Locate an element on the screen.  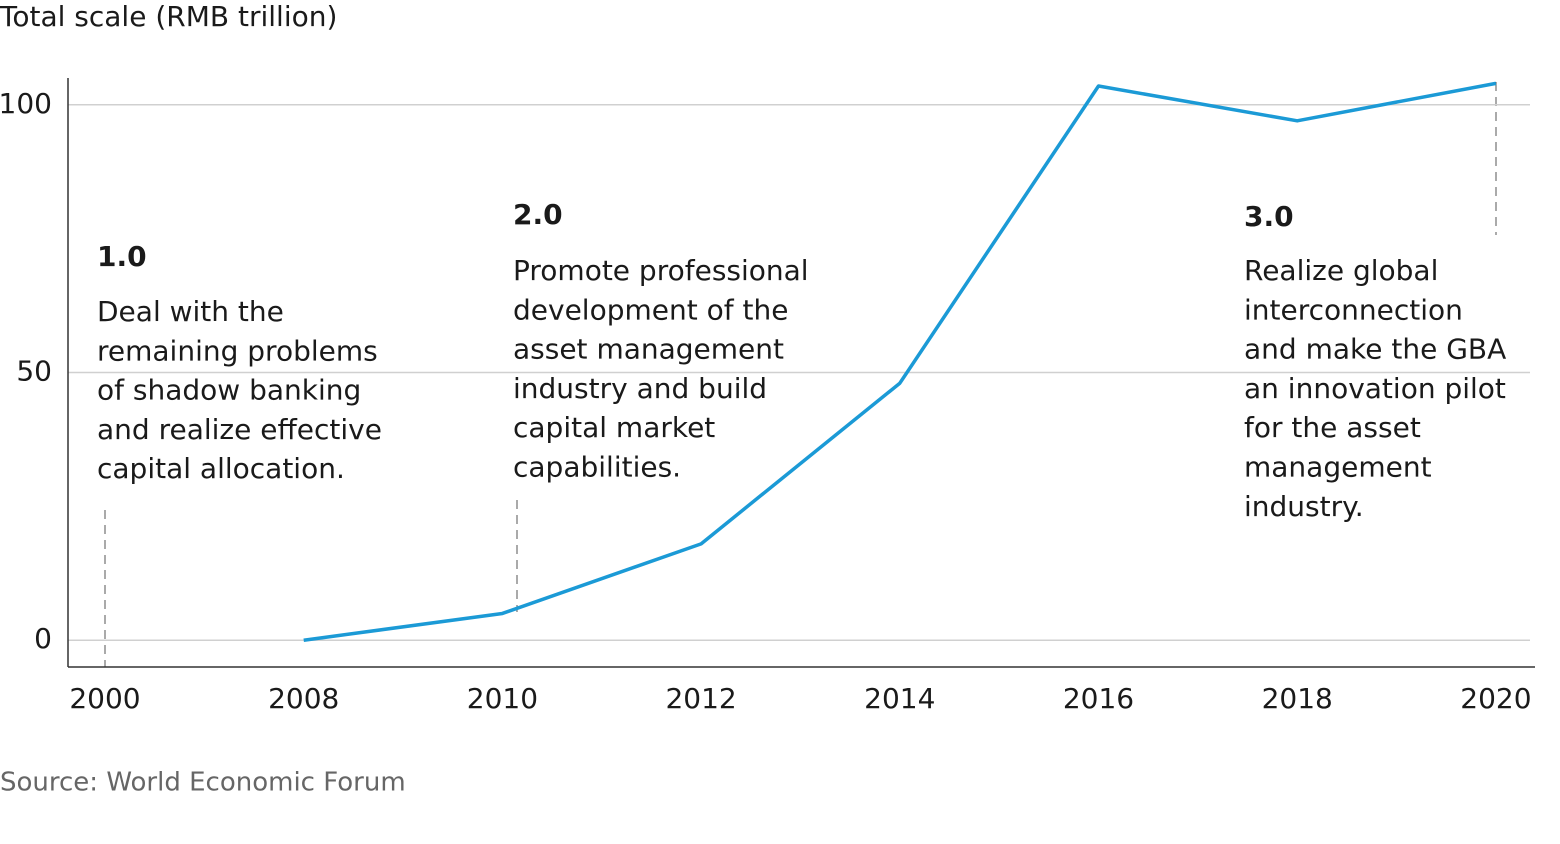
source: Source: World Economic Forum is located at coordinates (203, 783).